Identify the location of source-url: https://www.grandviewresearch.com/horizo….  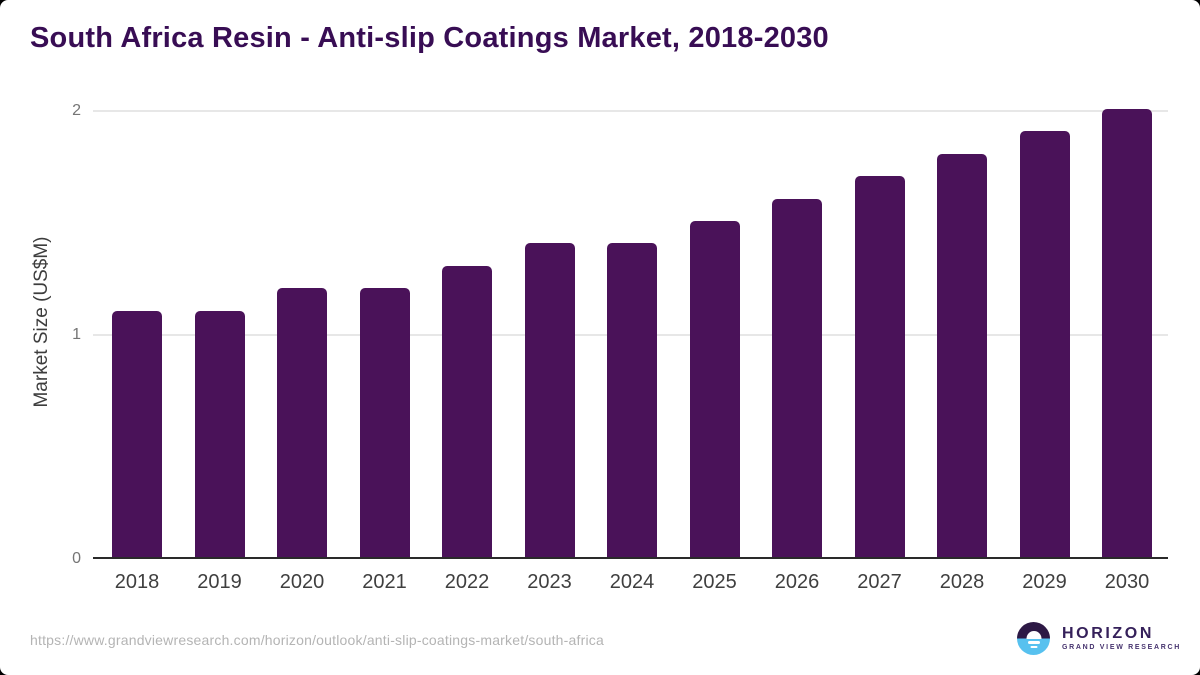
(317, 640).